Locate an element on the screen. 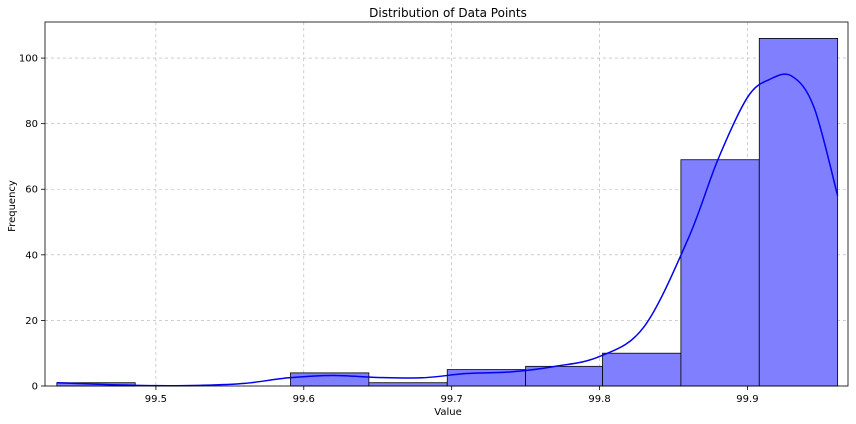 The image size is (856, 424). x-tick-label: 99.7 is located at coordinates (452, 399).